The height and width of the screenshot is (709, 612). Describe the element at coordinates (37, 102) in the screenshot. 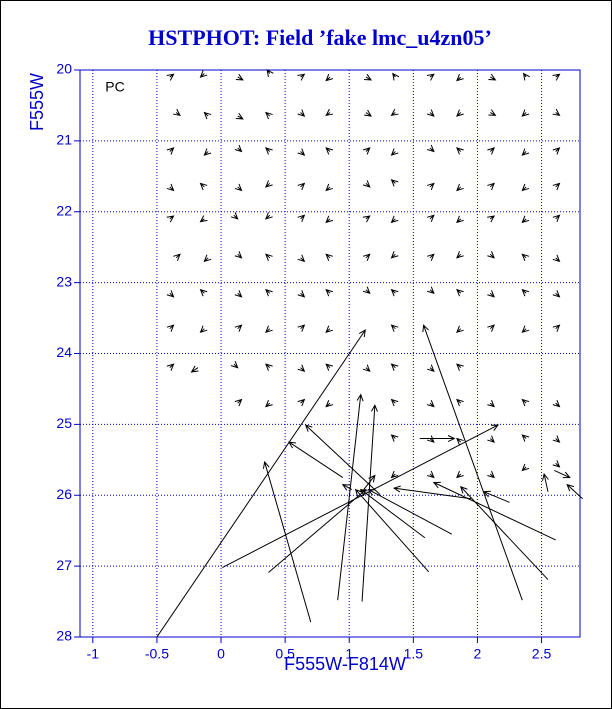

I see `y-axis-label: F555W` at that location.